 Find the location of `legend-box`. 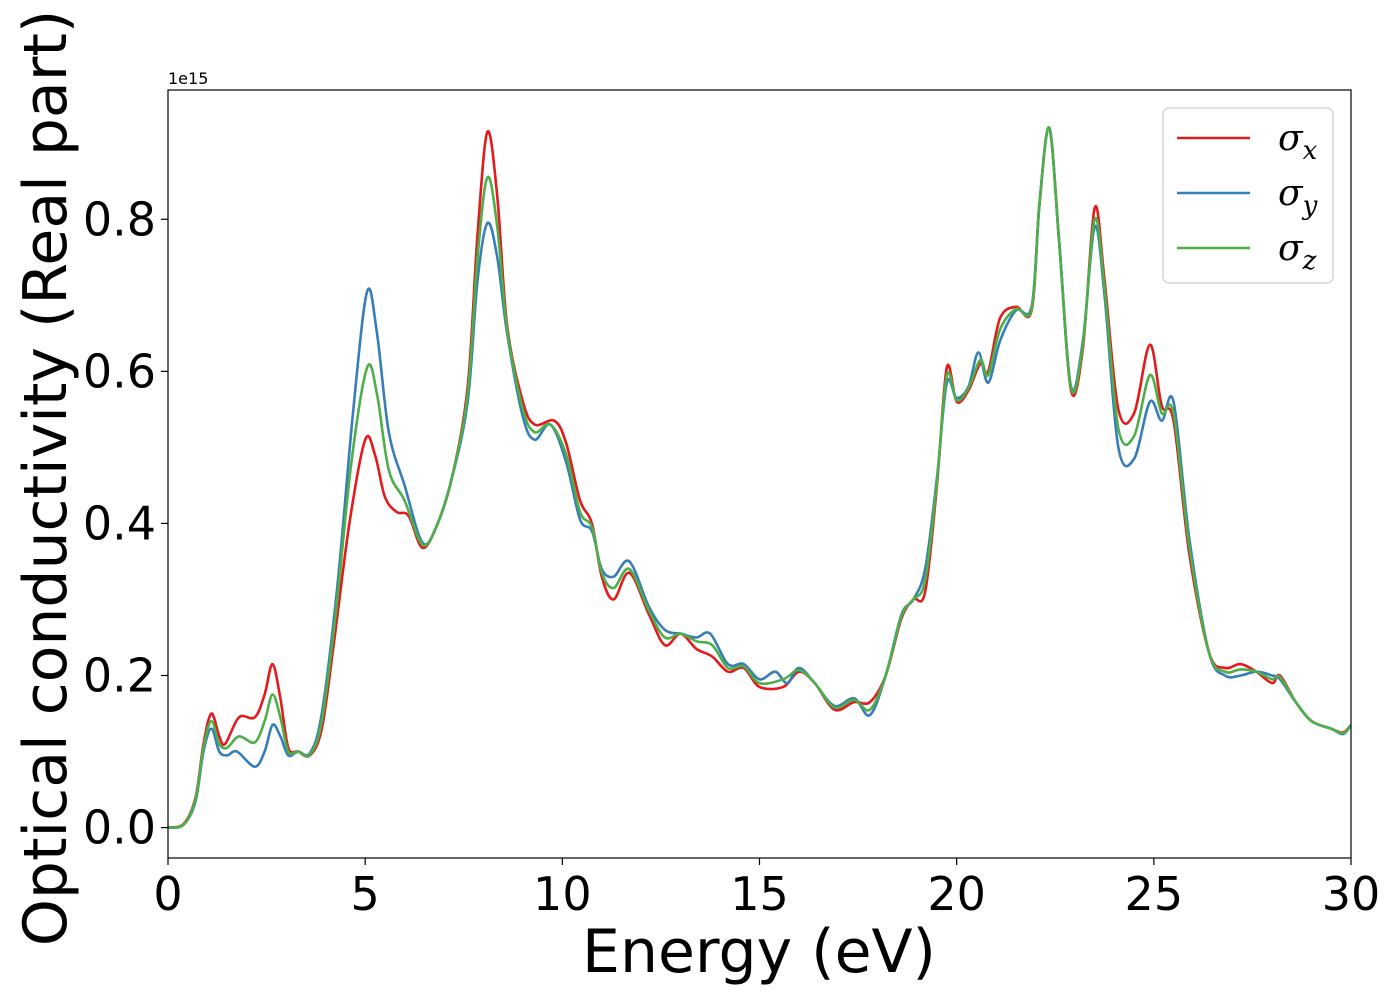

legend-box is located at coordinates (1248, 195).